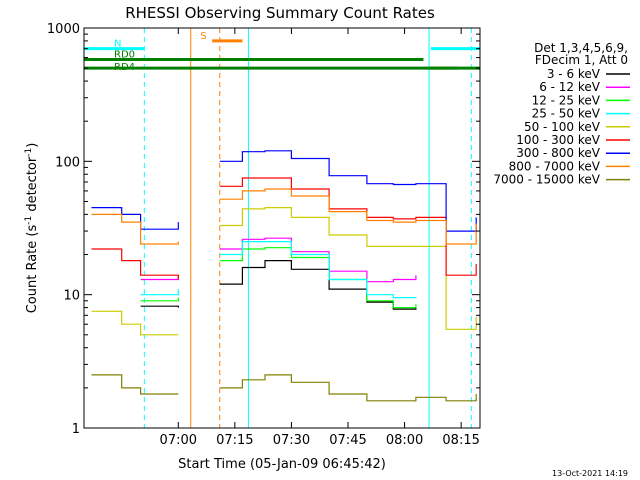 The image size is (640, 480). Describe the element at coordinates (566, 114) in the screenshot. I see `legend-label-3: 25 - 50 keV` at that location.